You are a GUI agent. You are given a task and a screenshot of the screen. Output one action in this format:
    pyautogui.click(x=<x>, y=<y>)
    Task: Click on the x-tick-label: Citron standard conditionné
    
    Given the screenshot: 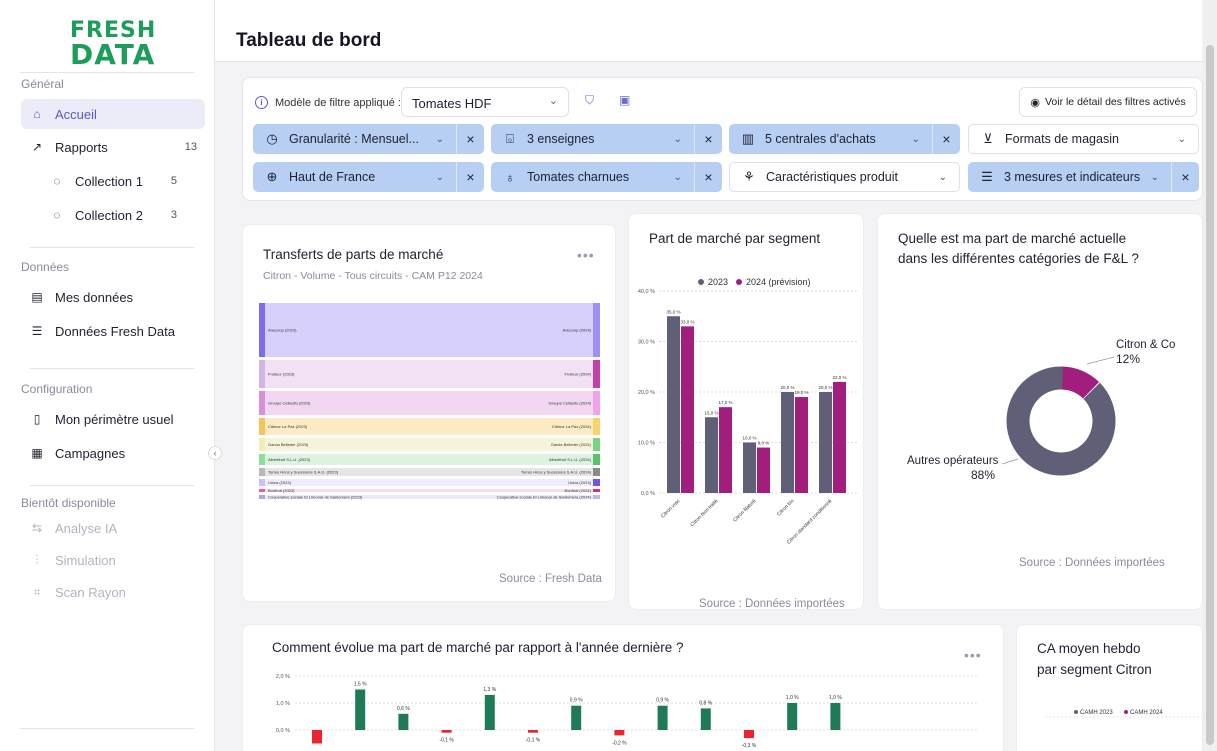 What is the action you would take?
    pyautogui.click(x=810, y=522)
    